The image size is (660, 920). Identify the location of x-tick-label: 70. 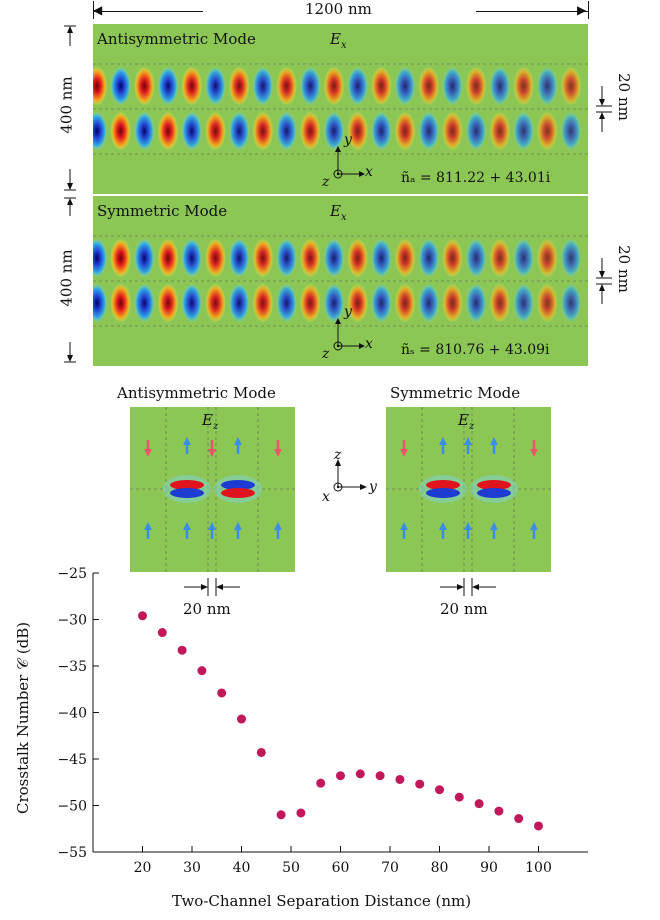
(390, 868).